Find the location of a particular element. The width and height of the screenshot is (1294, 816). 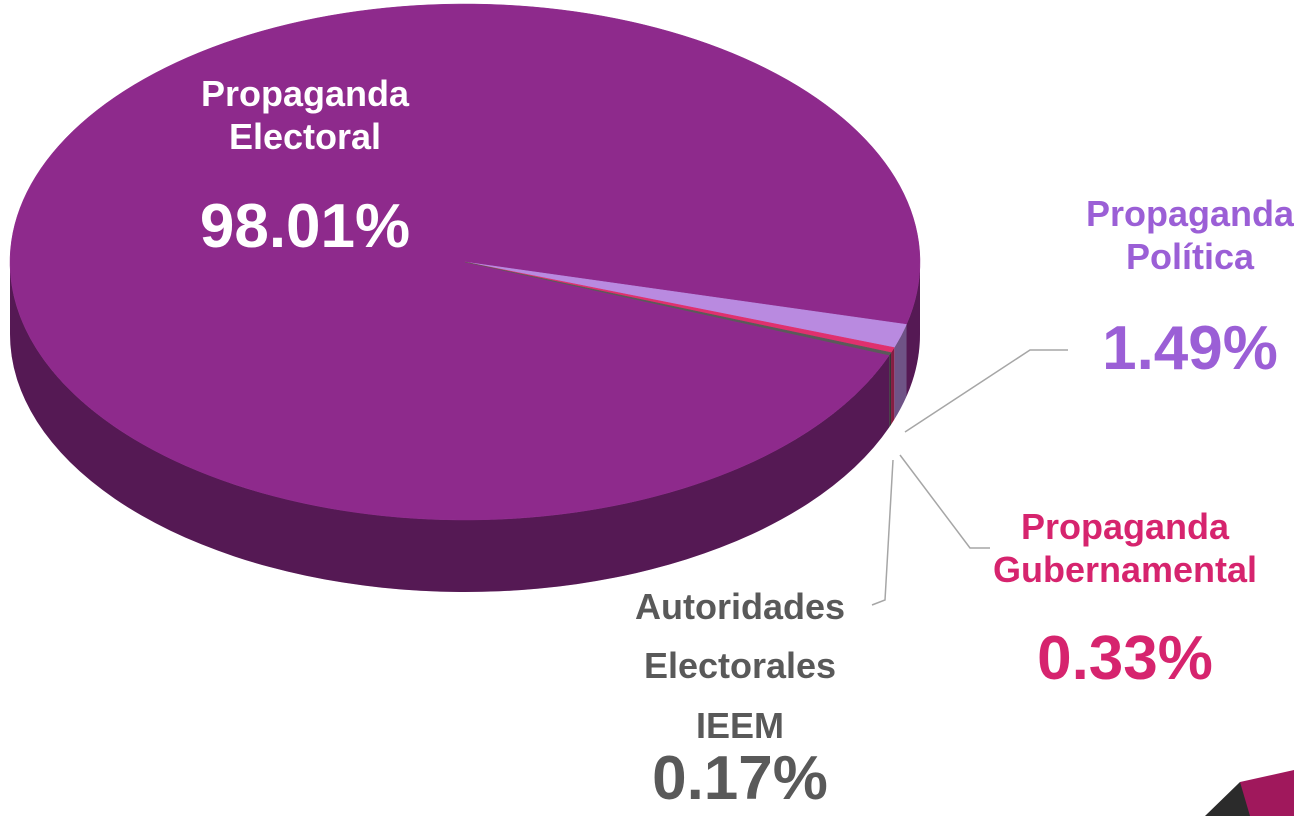

category-label: Propaganda Electoral is located at coordinates (305, 115).